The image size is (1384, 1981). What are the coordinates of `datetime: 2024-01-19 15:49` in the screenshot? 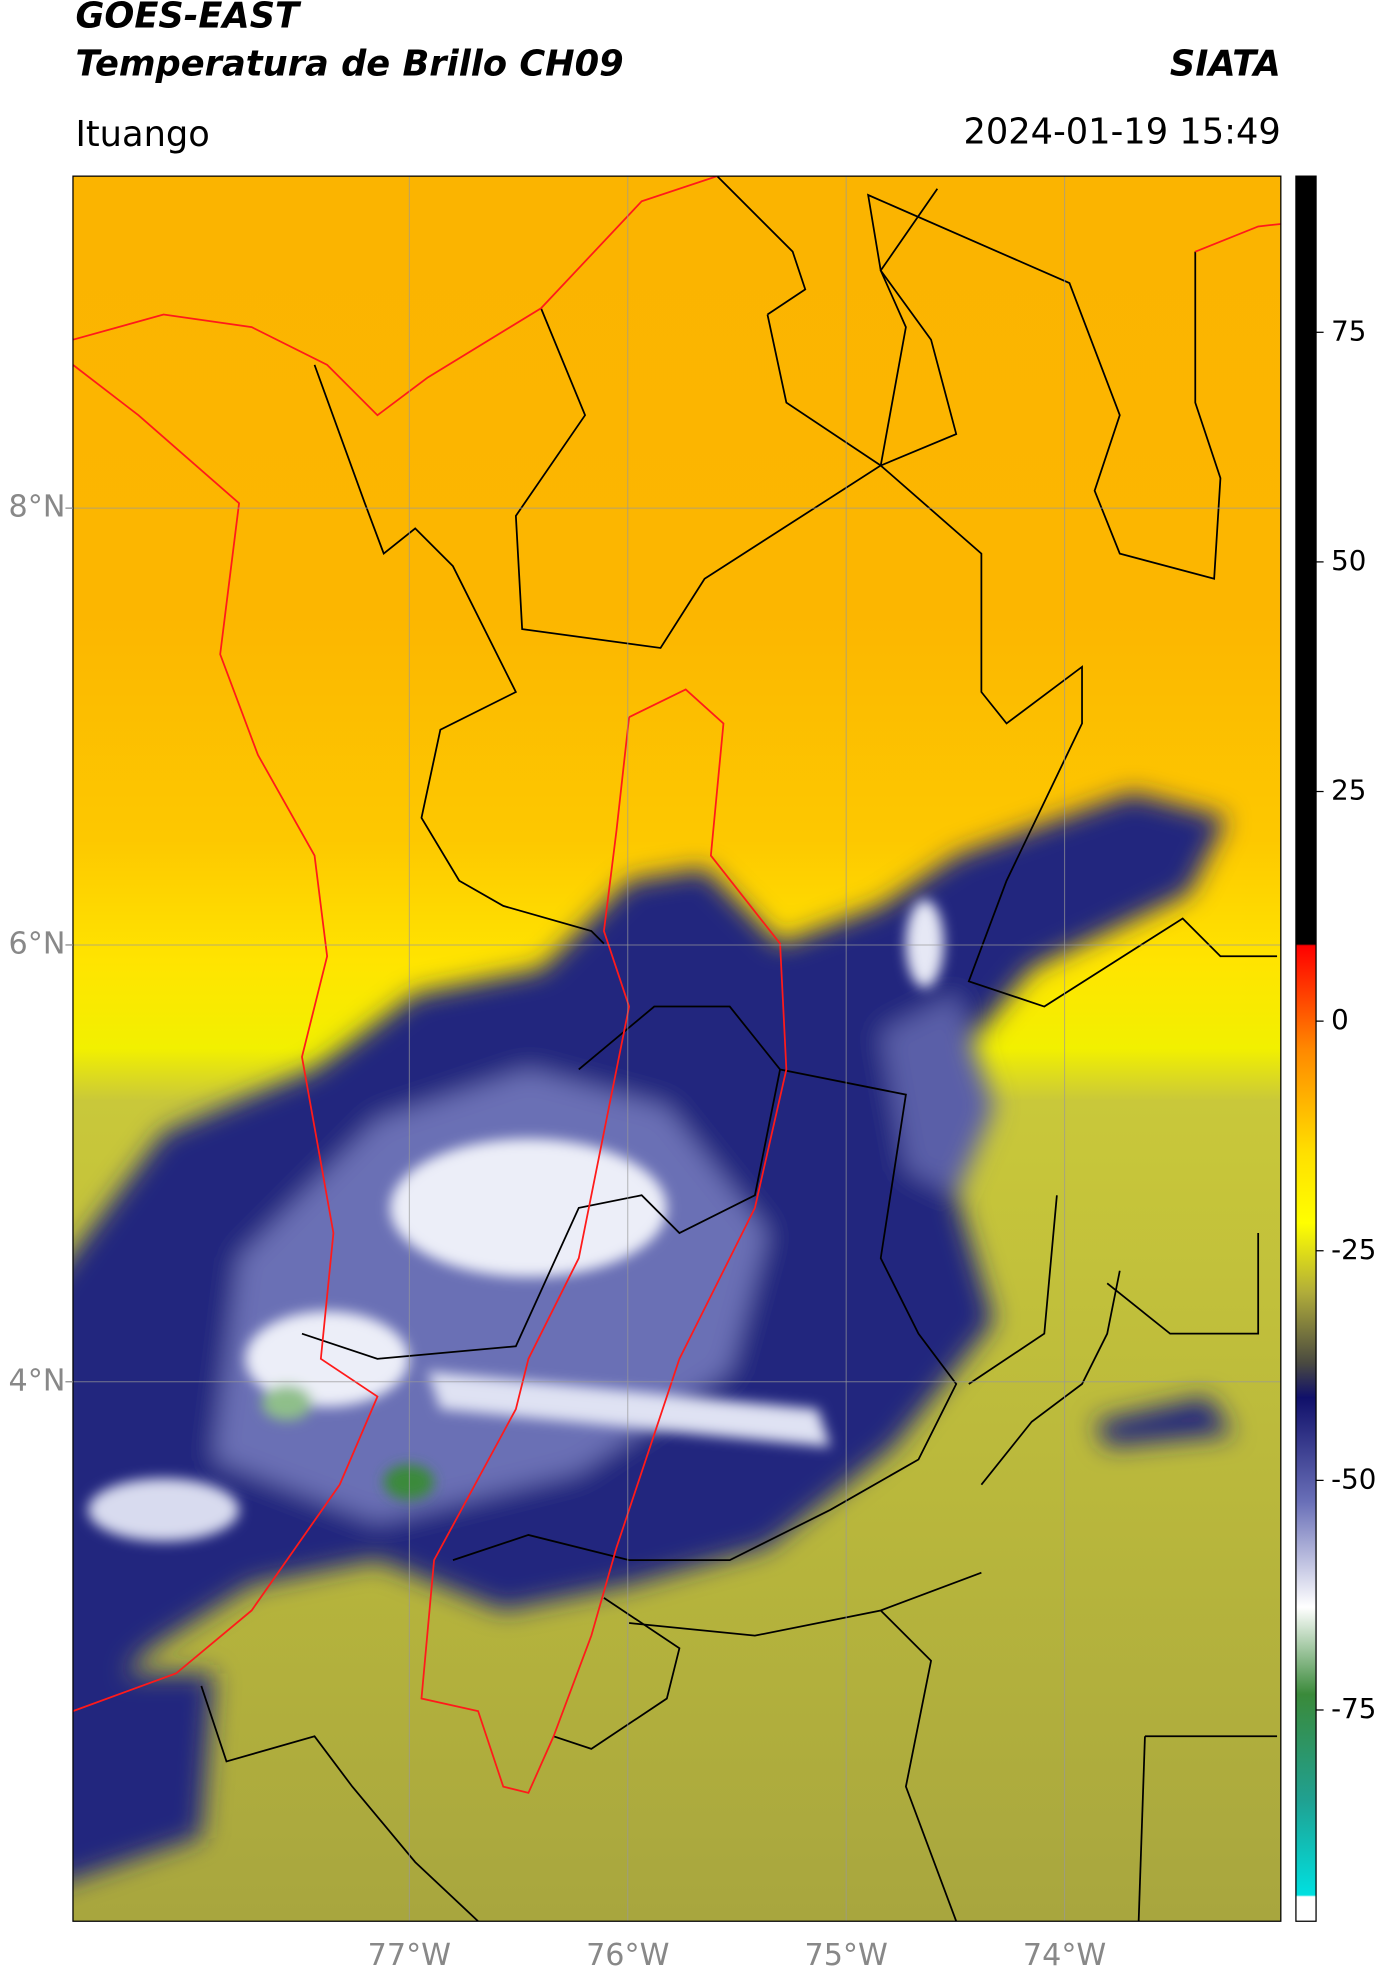 It's located at (1121, 131).